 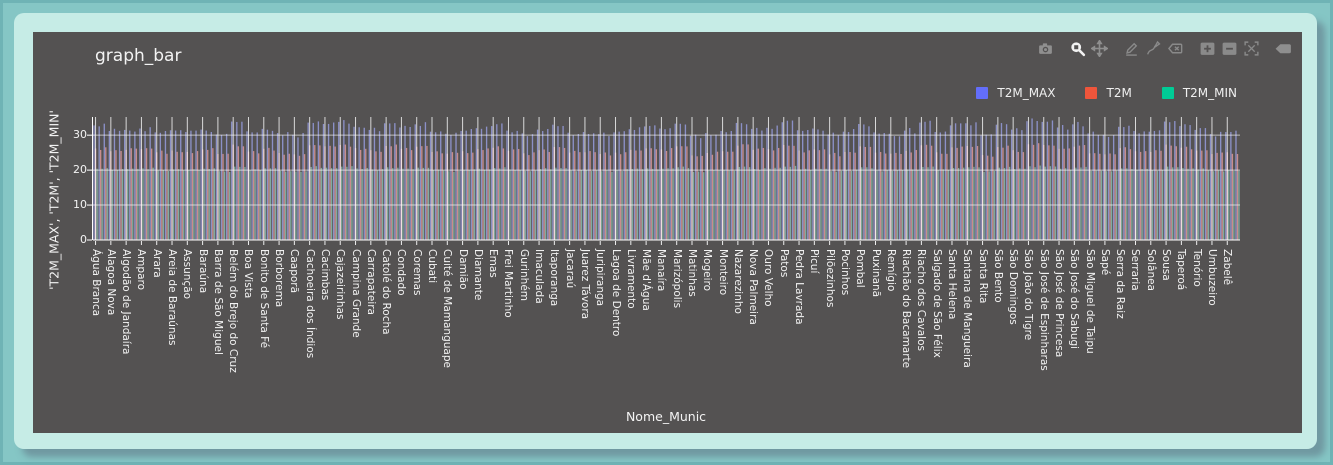 What do you see at coordinates (355, 293) in the screenshot?
I see `x-tick-label: Campina Grande` at bounding box center [355, 293].